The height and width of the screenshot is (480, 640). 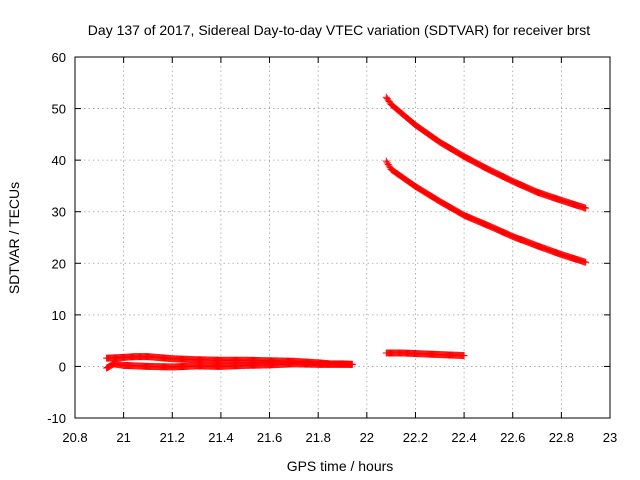 What do you see at coordinates (512, 437) in the screenshot?
I see `x-tick-label: 22.6` at bounding box center [512, 437].